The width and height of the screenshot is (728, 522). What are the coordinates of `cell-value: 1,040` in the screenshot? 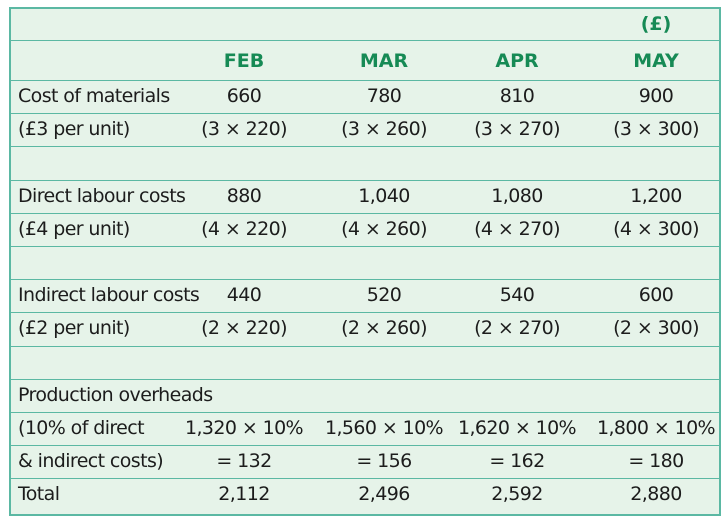 It's located at (384, 195).